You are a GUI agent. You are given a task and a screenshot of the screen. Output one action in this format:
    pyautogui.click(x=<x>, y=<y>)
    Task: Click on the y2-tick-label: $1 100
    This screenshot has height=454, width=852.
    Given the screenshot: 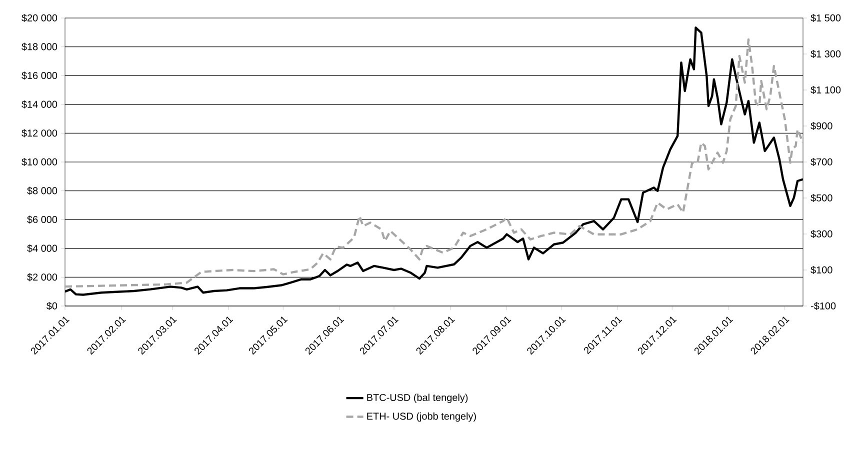 What is the action you would take?
    pyautogui.click(x=825, y=90)
    